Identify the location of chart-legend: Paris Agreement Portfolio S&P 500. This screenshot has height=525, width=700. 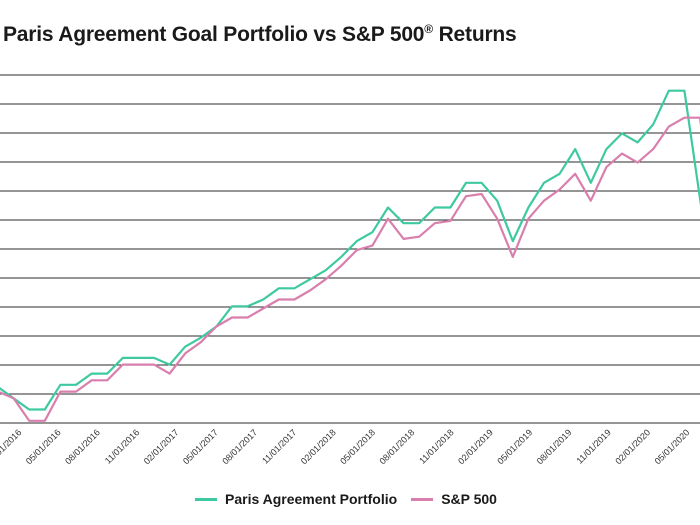
(346, 499).